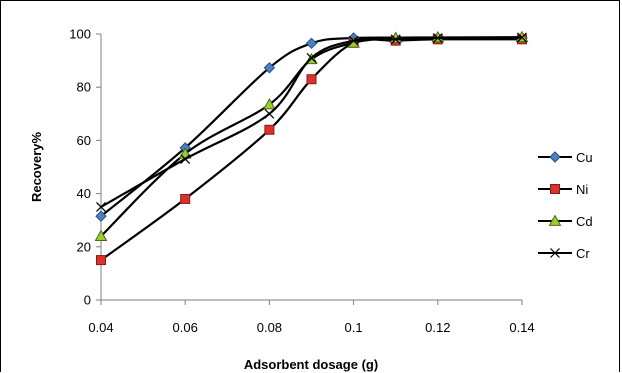 The image size is (622, 373). What do you see at coordinates (311, 364) in the screenshot?
I see `x-axis-title: Adsorbent dosage (g)` at bounding box center [311, 364].